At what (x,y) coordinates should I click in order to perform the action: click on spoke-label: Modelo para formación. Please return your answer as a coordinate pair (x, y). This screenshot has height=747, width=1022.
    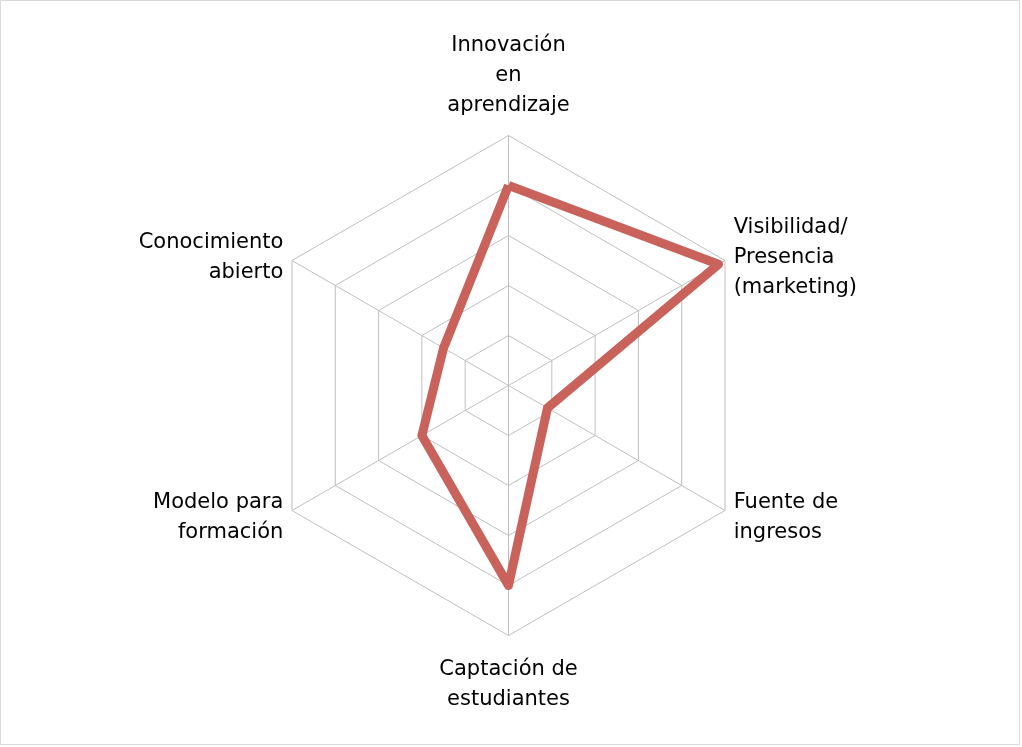
    Looking at the image, I should click on (218, 515).